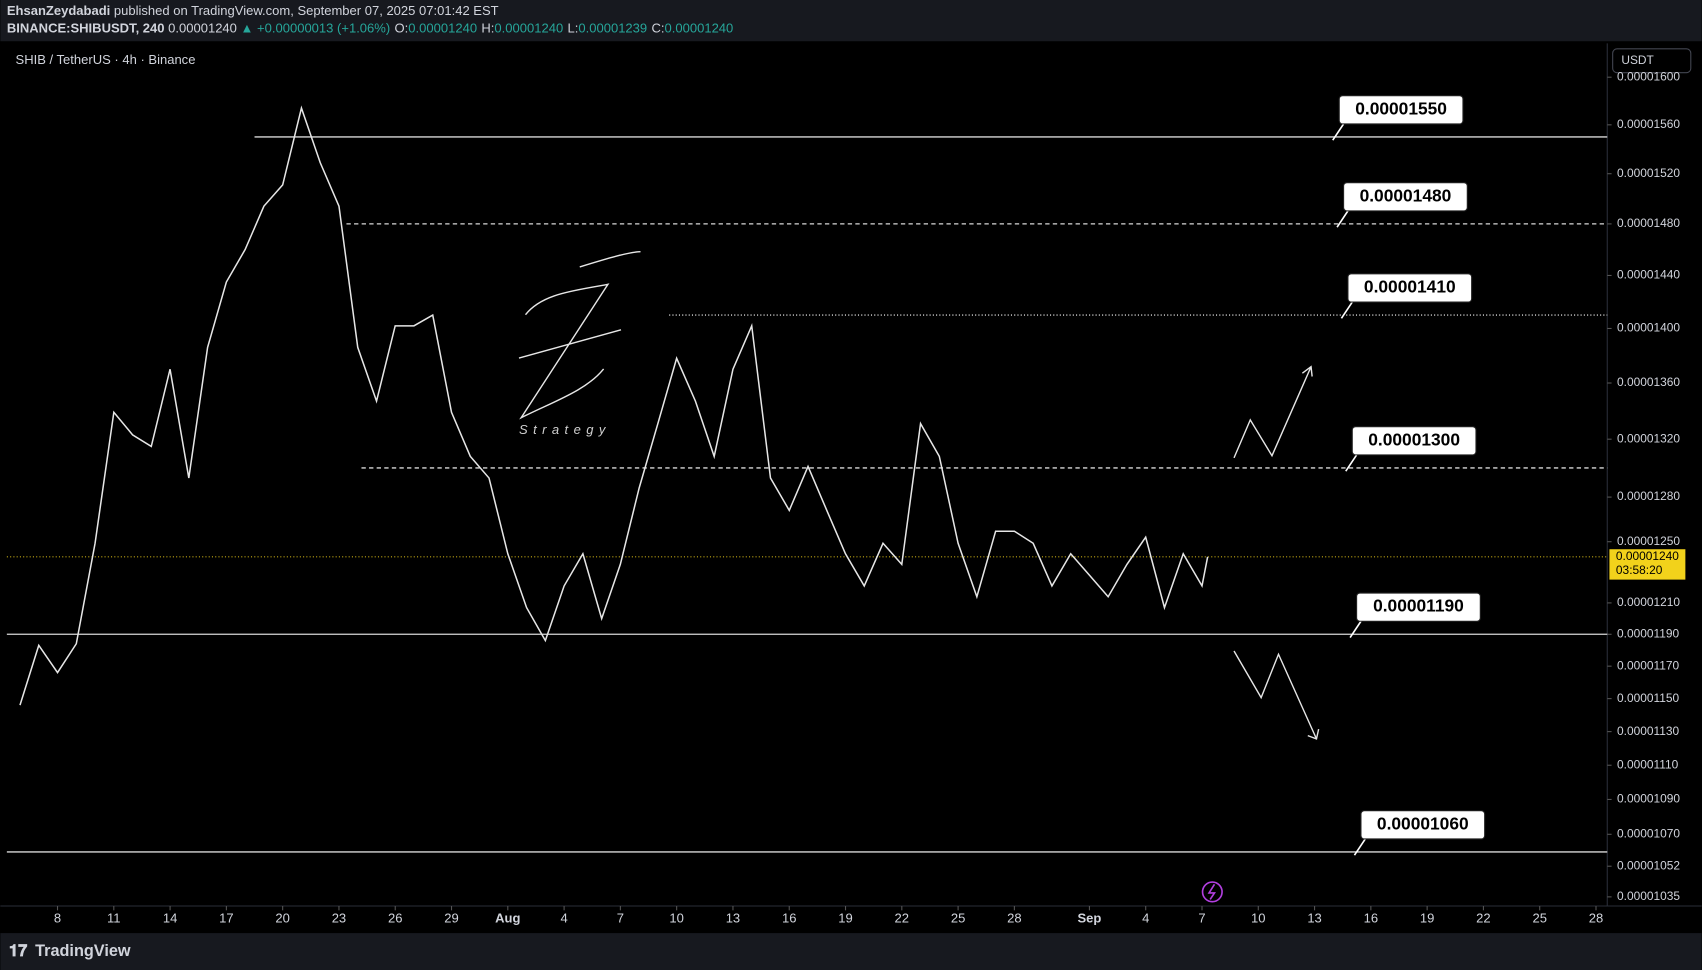 This screenshot has width=1702, height=970. Describe the element at coordinates (106, 59) in the screenshot. I see `chart-title: SHIB / TetherUS · 4h · Binance` at that location.